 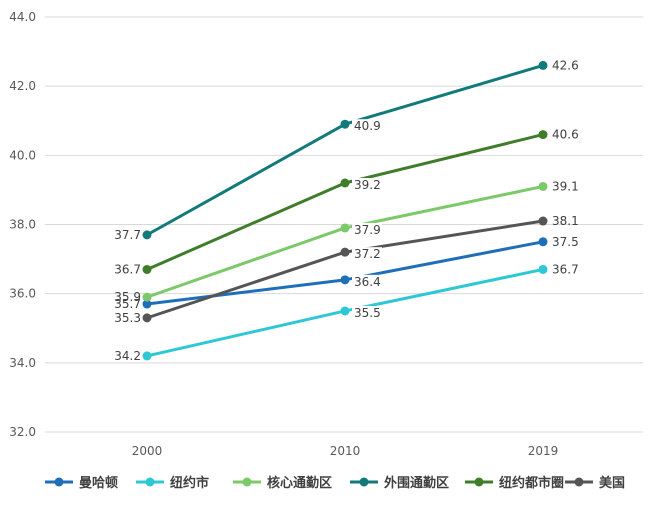 I want to click on data-label: 39.2, so click(x=367, y=185).